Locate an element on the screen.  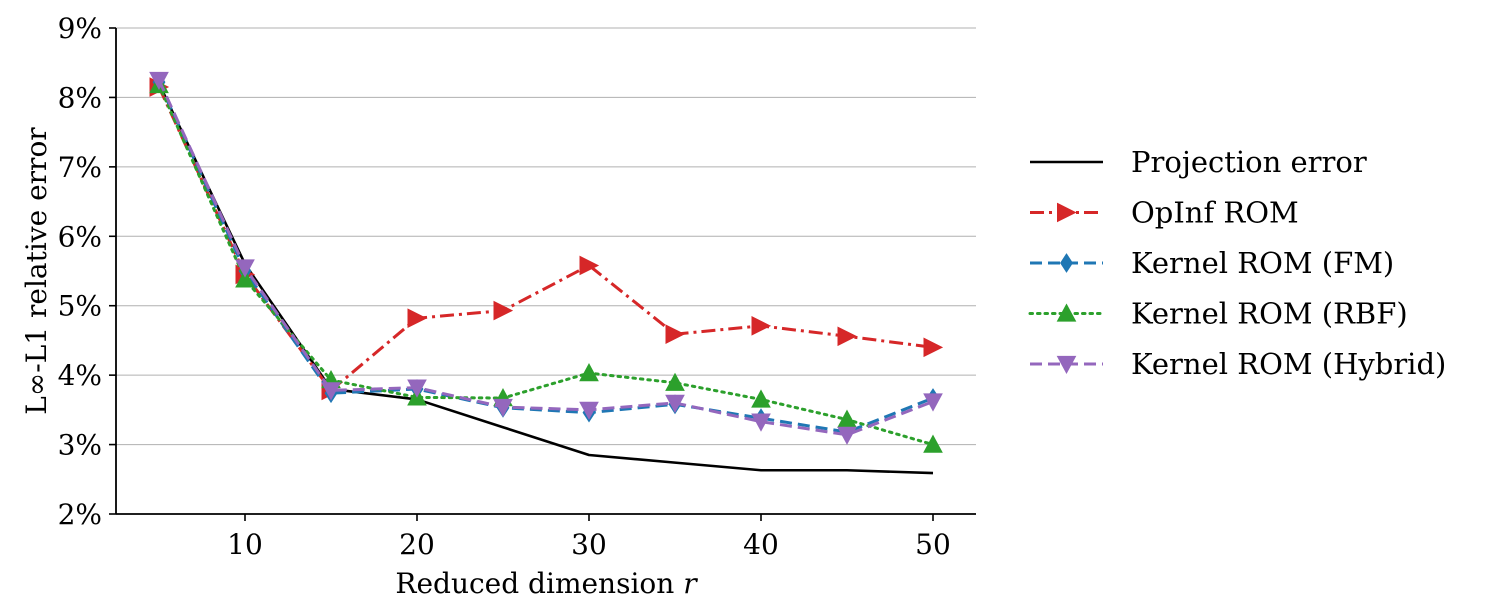
y-tick-label: 7% is located at coordinates (80, 167).